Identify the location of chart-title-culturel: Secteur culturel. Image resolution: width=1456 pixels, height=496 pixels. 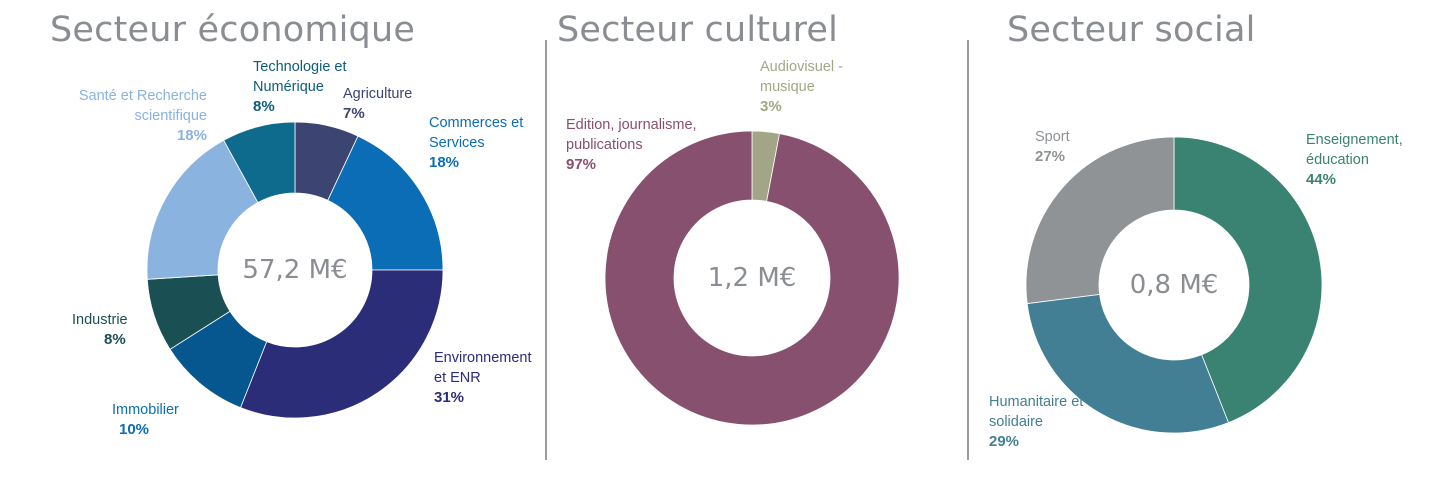
(698, 30).